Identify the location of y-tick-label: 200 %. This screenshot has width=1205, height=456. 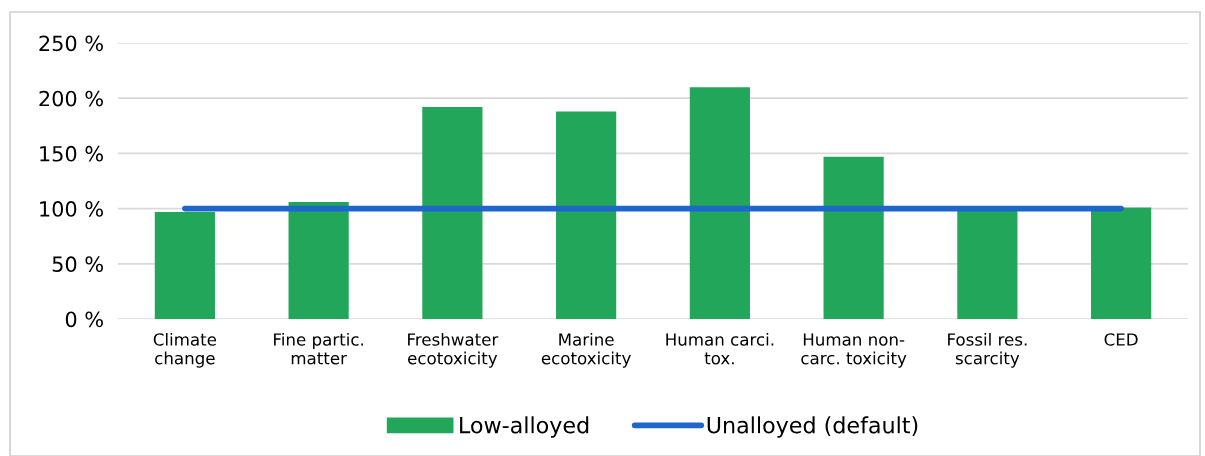
(71, 98).